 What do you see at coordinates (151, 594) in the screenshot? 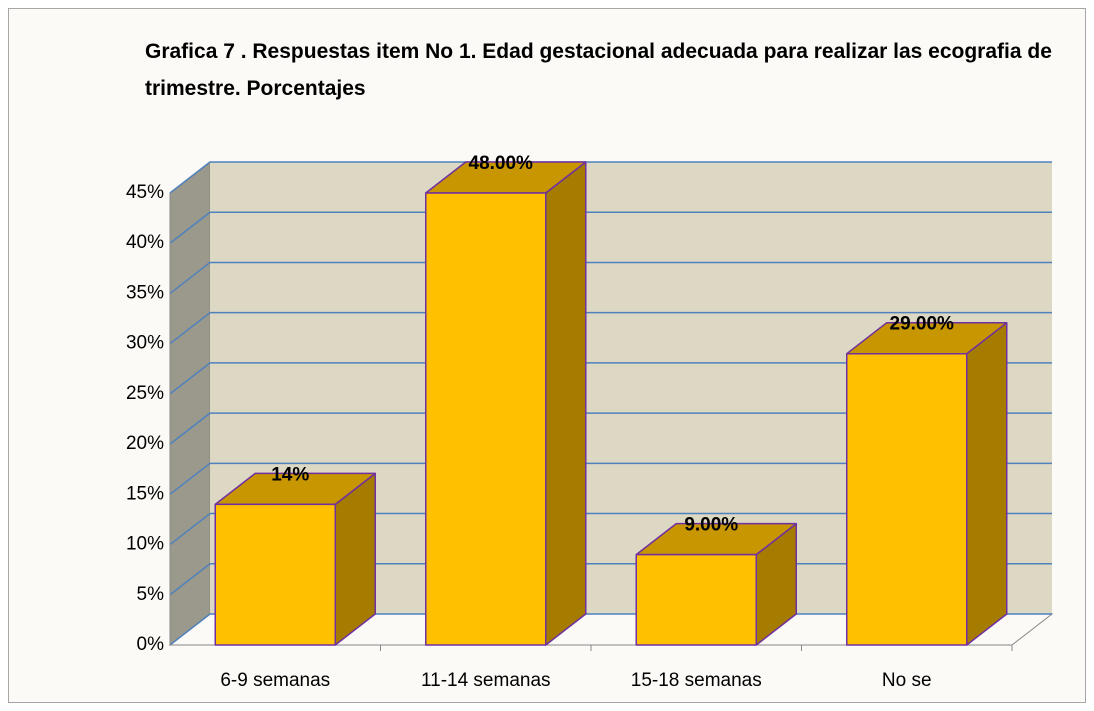
I see `y-tick-label: 5%` at bounding box center [151, 594].